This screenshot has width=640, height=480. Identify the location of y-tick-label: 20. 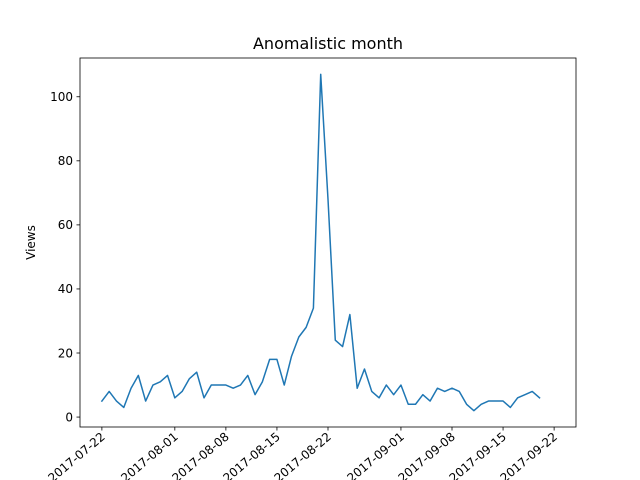
(65, 353).